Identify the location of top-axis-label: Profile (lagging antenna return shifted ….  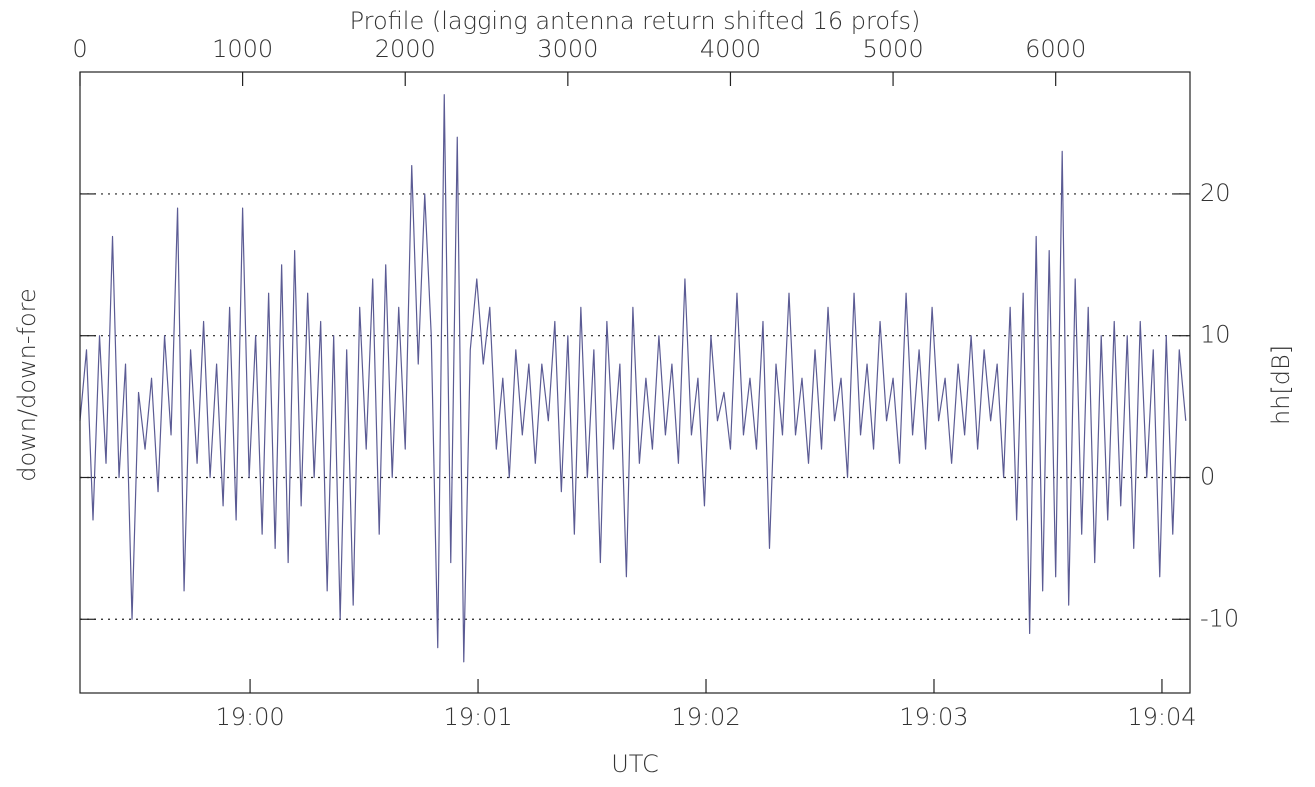
(635, 21).